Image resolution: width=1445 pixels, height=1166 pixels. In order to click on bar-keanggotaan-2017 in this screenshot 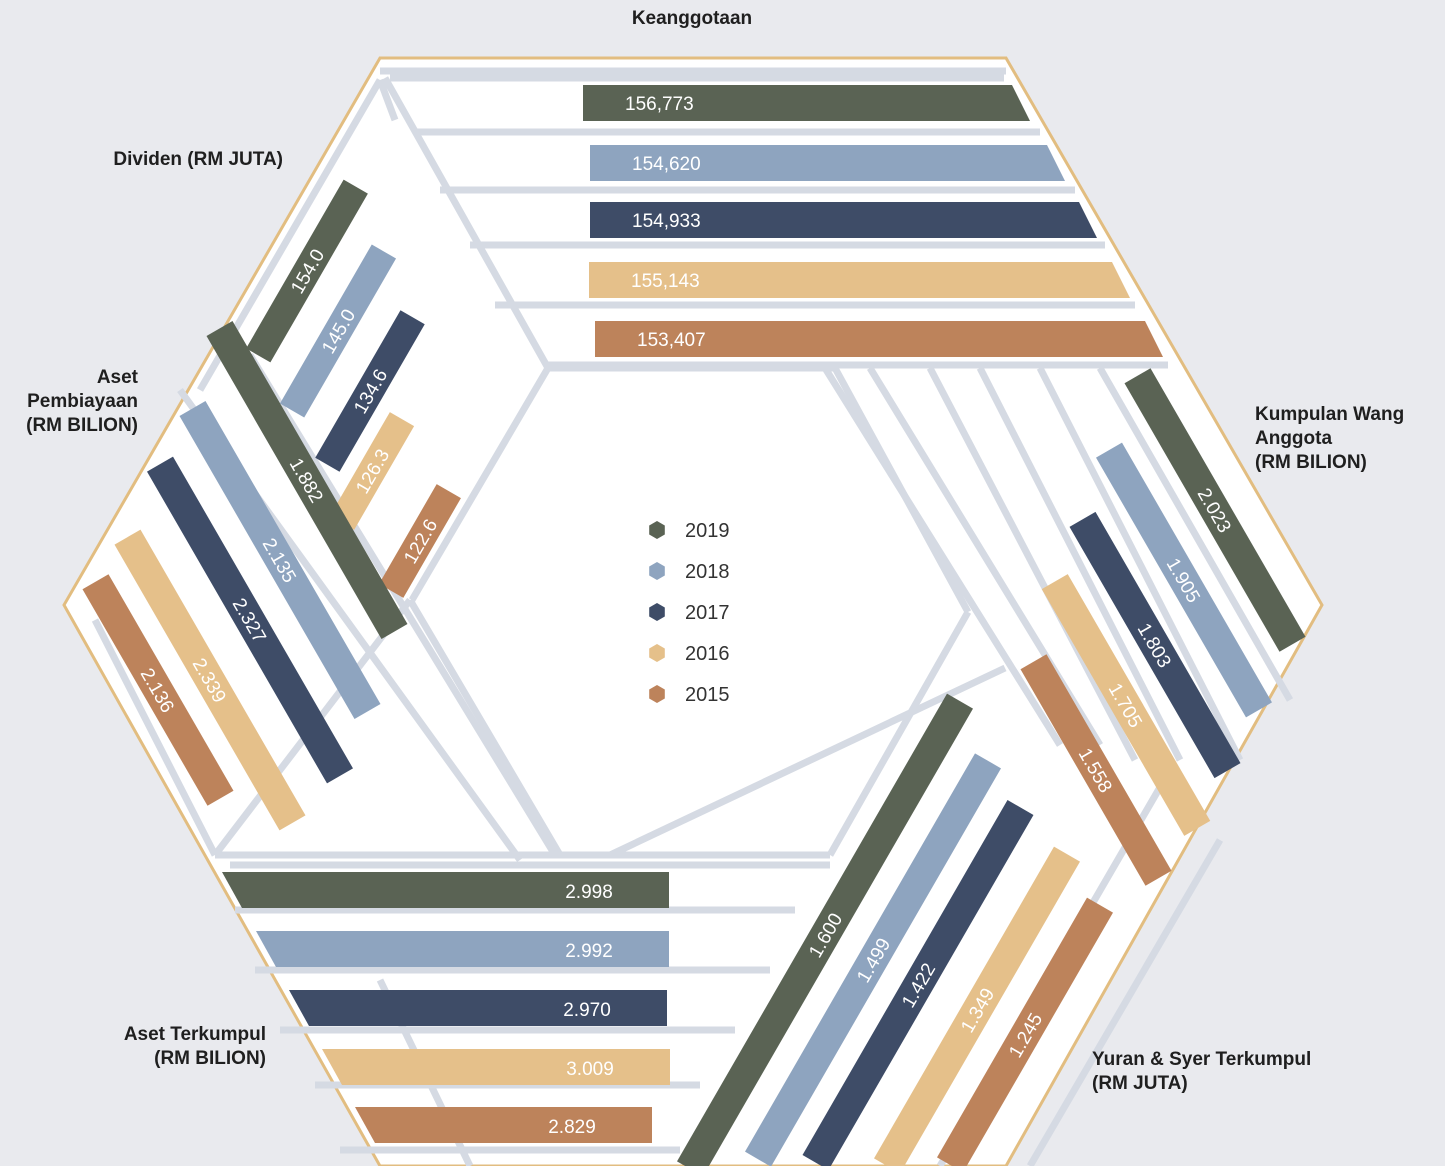, I will do `click(843, 220)`.